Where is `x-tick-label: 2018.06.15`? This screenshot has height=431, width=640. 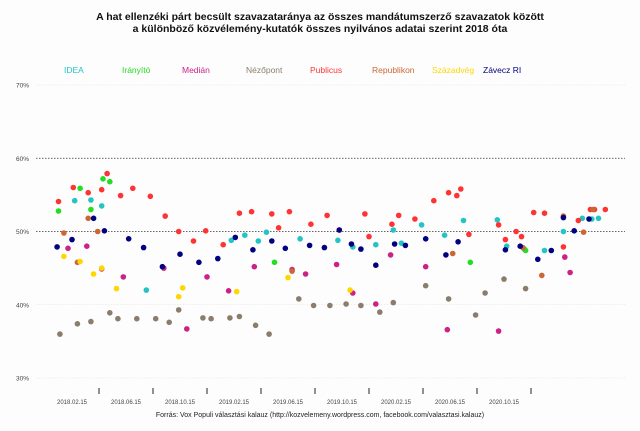 x-tick-label: 2018.06.15 is located at coordinates (126, 403).